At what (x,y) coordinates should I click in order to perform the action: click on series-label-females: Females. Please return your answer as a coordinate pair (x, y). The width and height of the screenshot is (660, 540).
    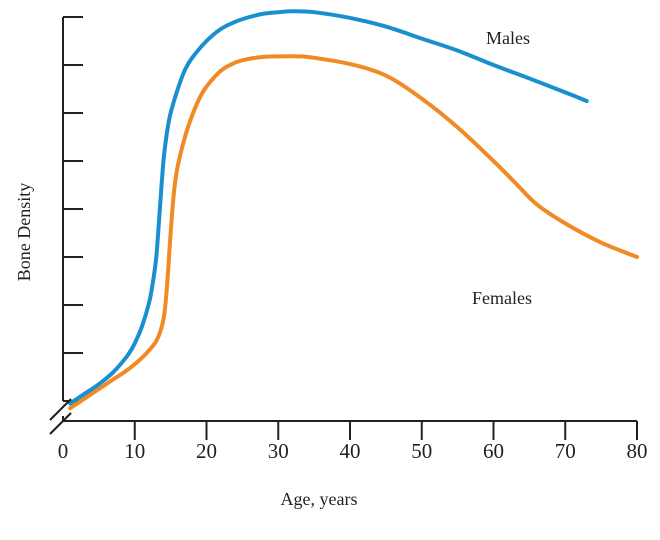
    Looking at the image, I should click on (502, 298).